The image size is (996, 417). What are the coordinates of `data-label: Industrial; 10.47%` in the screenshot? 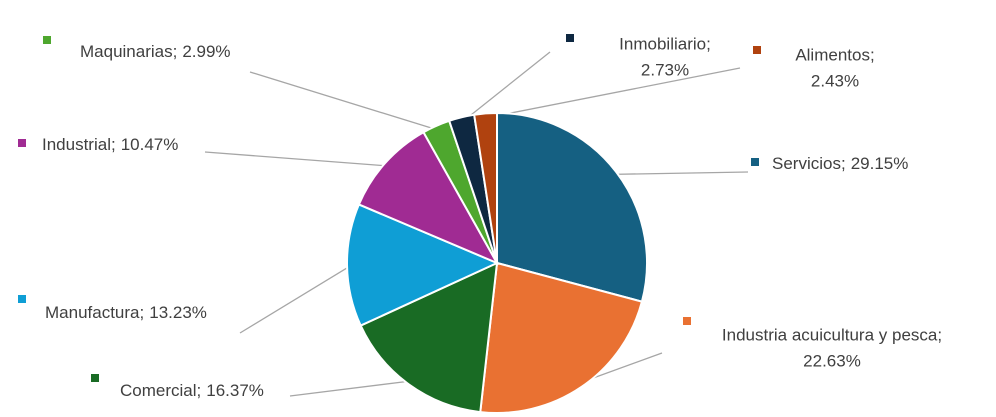 It's located at (110, 144).